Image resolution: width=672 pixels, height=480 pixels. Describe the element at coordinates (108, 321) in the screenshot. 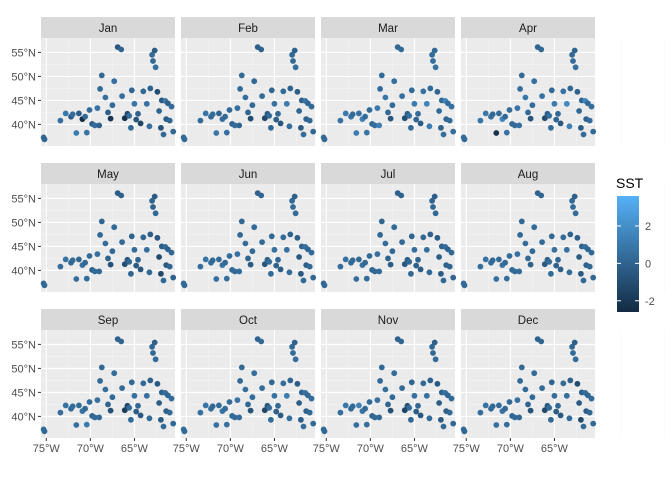

I see `facet-strip-label: Sep` at that location.